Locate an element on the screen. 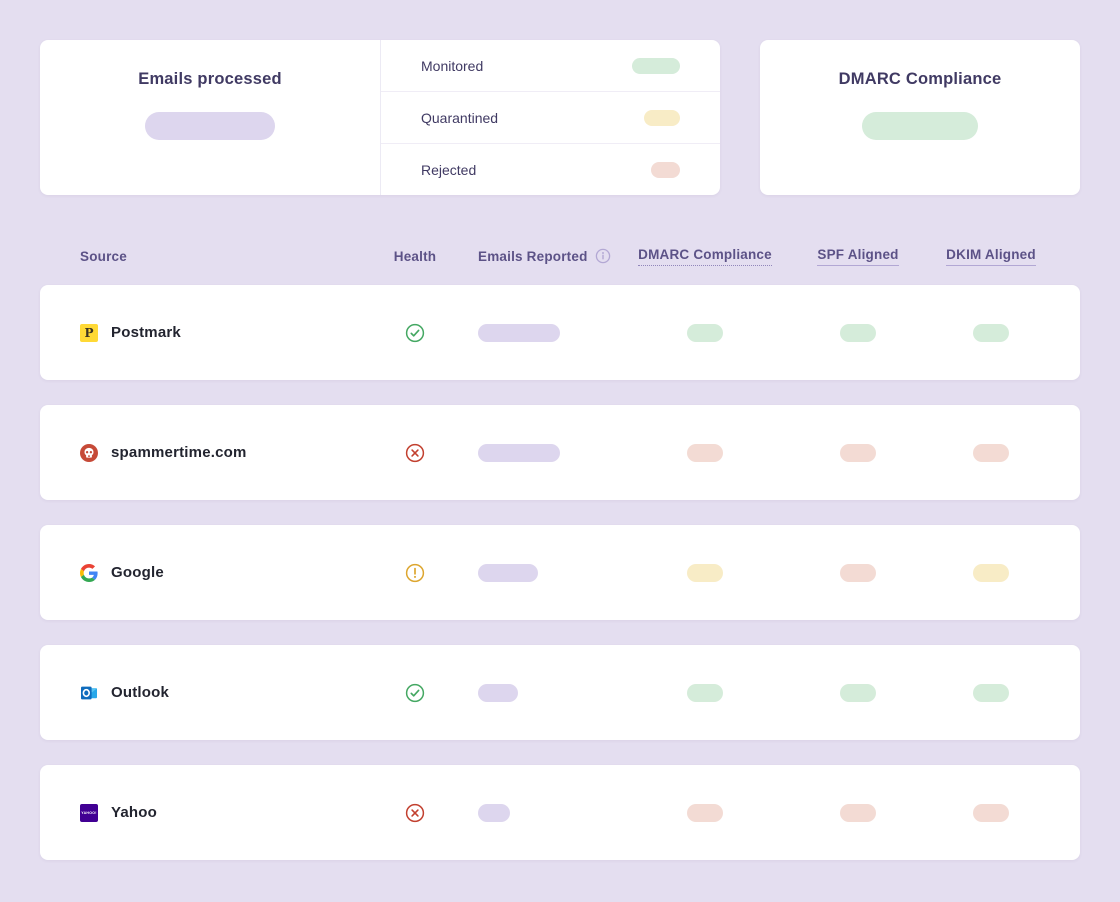 This screenshot has height=902, width=1120. rejected-label: Rejected is located at coordinates (449, 169).